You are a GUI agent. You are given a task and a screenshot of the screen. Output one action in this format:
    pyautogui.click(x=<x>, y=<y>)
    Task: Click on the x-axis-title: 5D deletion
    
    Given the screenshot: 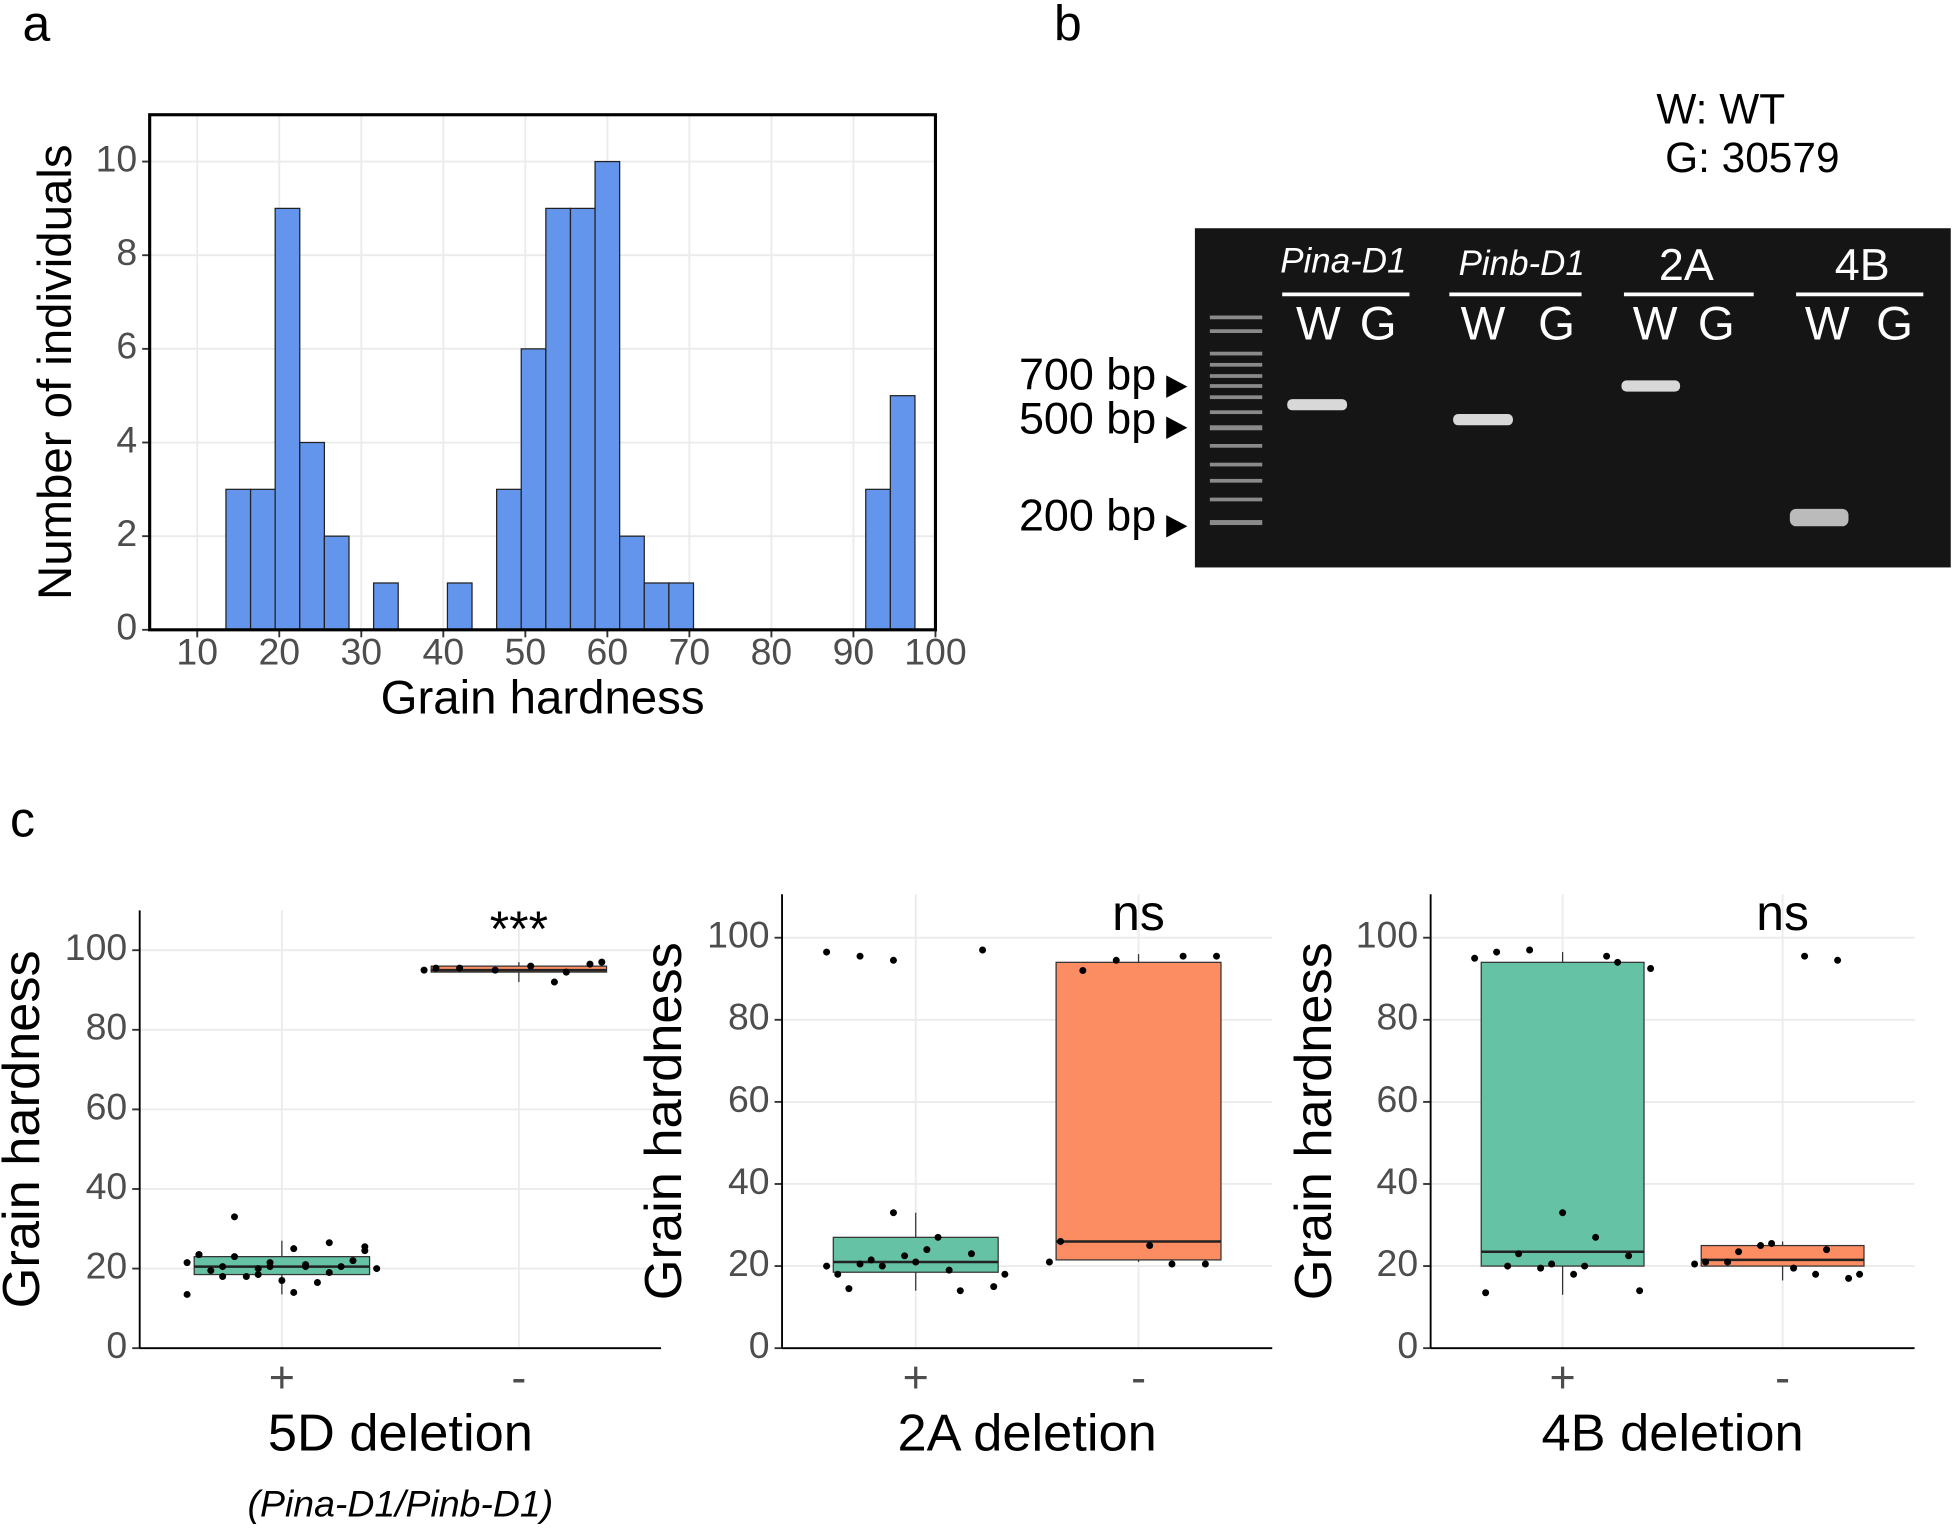 What is the action you would take?
    pyautogui.click(x=400, y=1434)
    